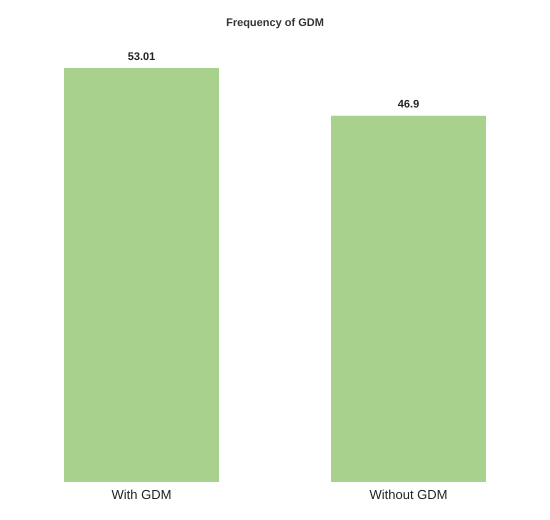  What do you see at coordinates (142, 494) in the screenshot?
I see `x-tick-label: With GDM` at bounding box center [142, 494].